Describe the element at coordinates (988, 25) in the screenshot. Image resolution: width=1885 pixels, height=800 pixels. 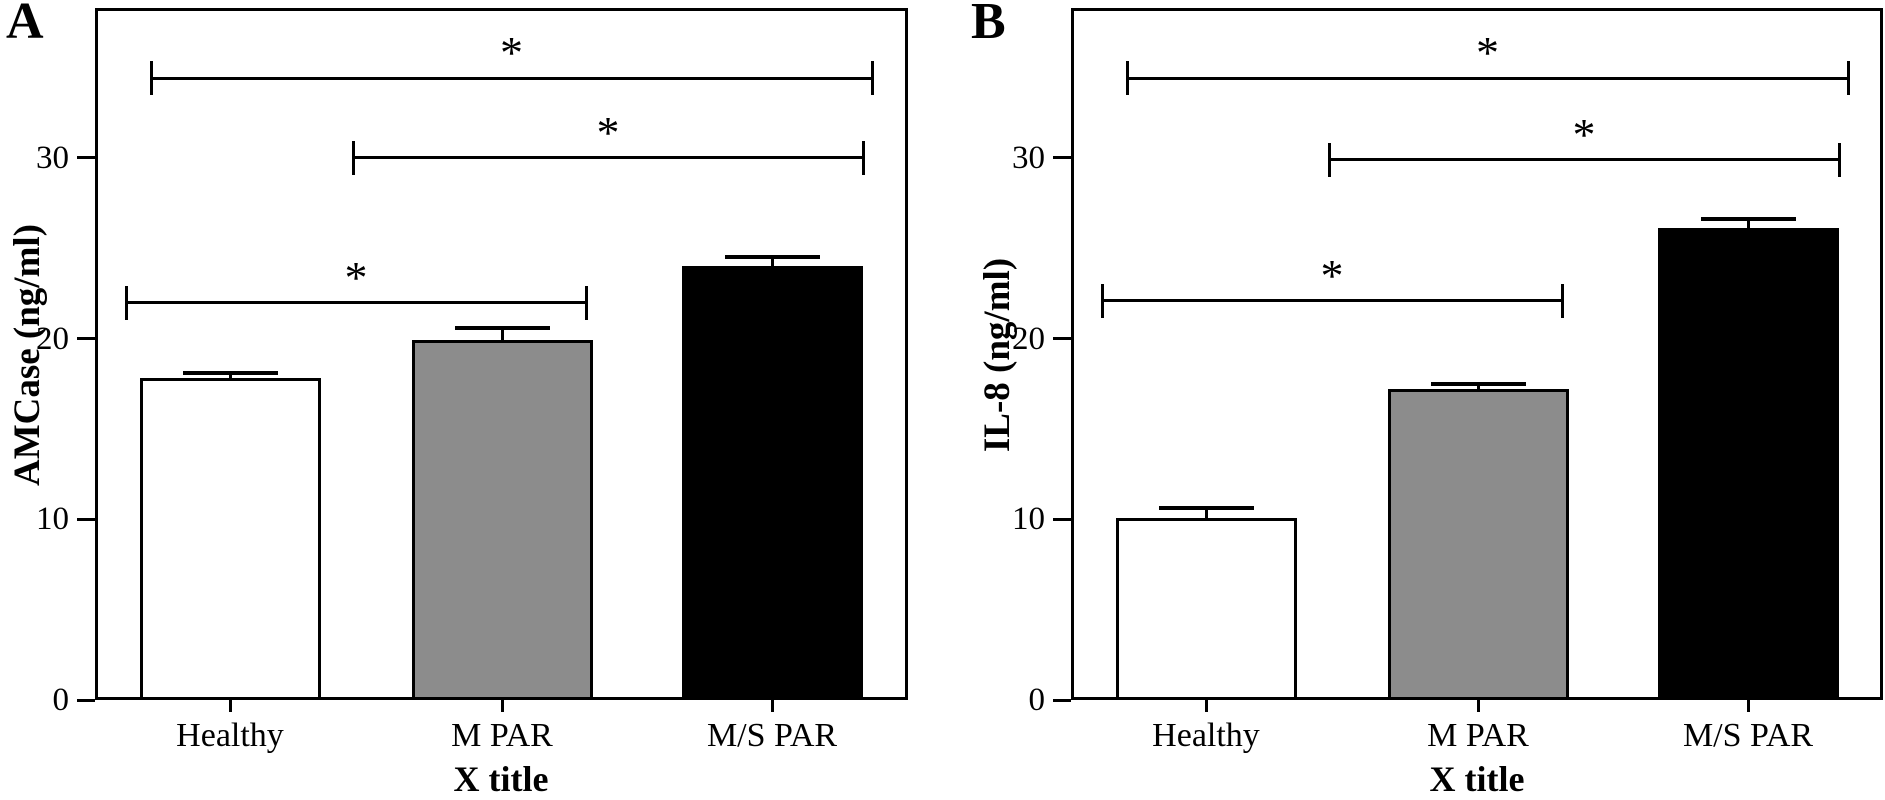
I see `panel-b-letter: B` at that location.